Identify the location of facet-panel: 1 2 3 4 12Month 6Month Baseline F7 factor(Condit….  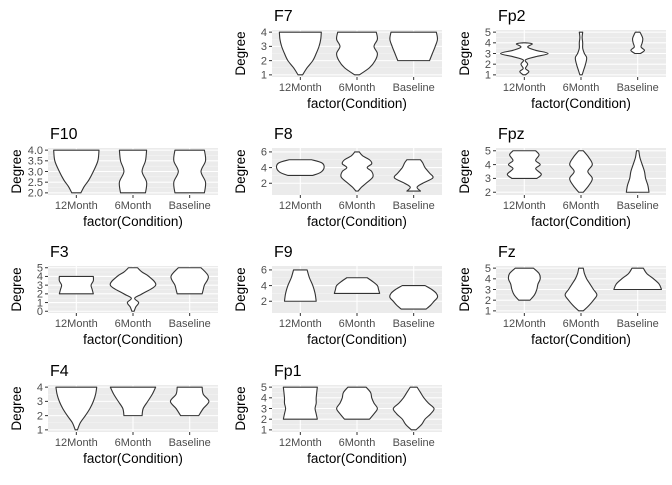
(337, 59).